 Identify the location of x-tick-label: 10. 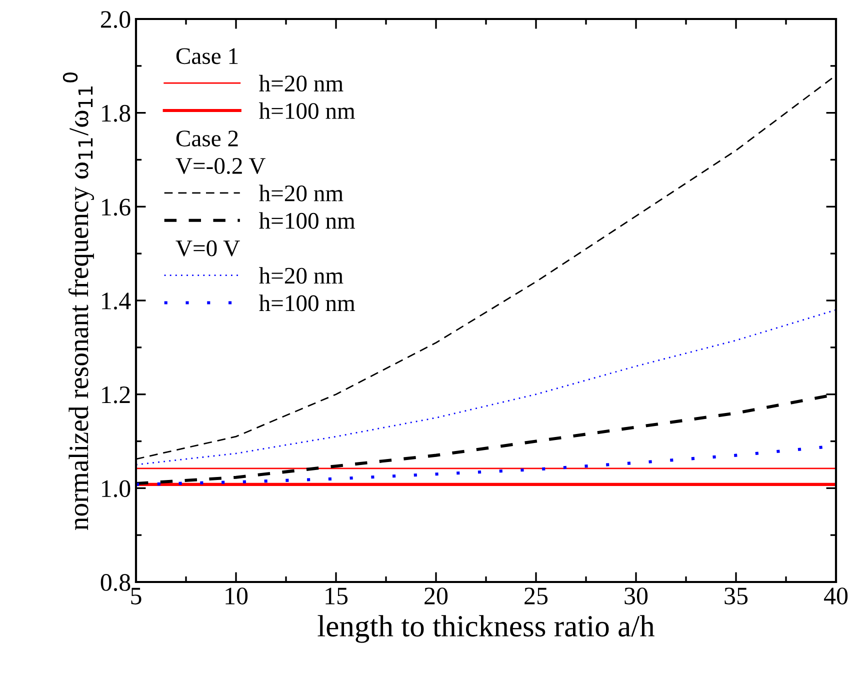
(237, 596).